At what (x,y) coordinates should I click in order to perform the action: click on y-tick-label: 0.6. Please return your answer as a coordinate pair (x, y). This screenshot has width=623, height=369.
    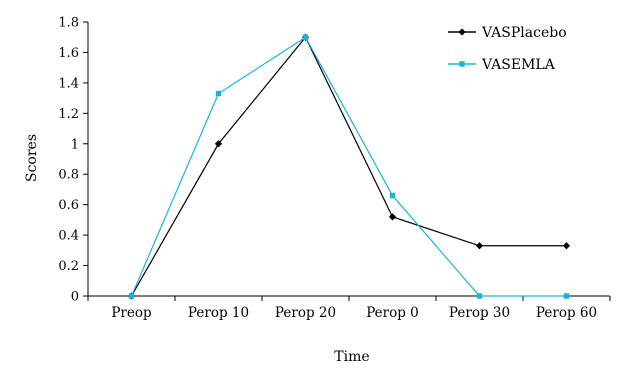
    Looking at the image, I should click on (68, 205).